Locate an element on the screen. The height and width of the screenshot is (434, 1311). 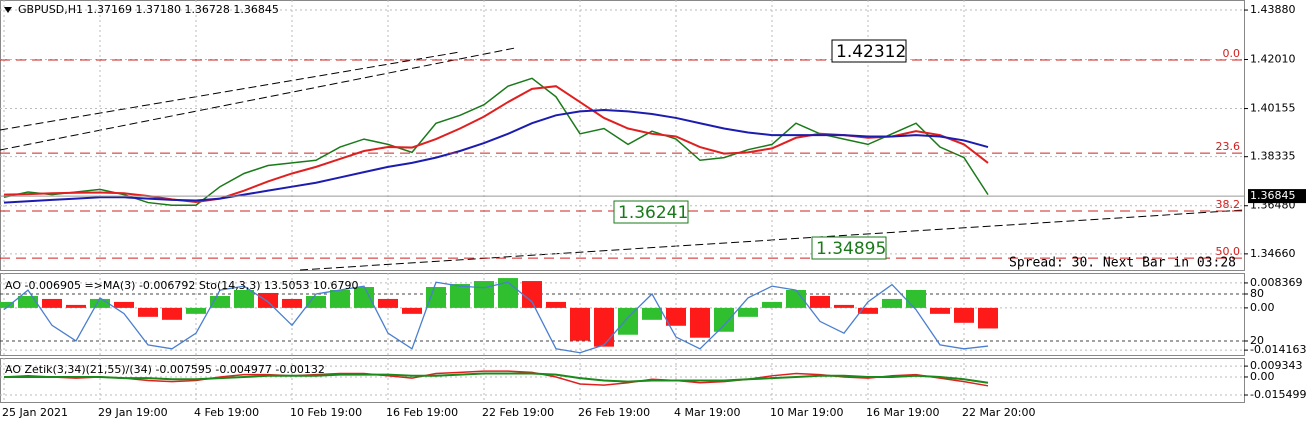
x-tick-label: 4 Feb 19:00 is located at coordinates (226, 412).